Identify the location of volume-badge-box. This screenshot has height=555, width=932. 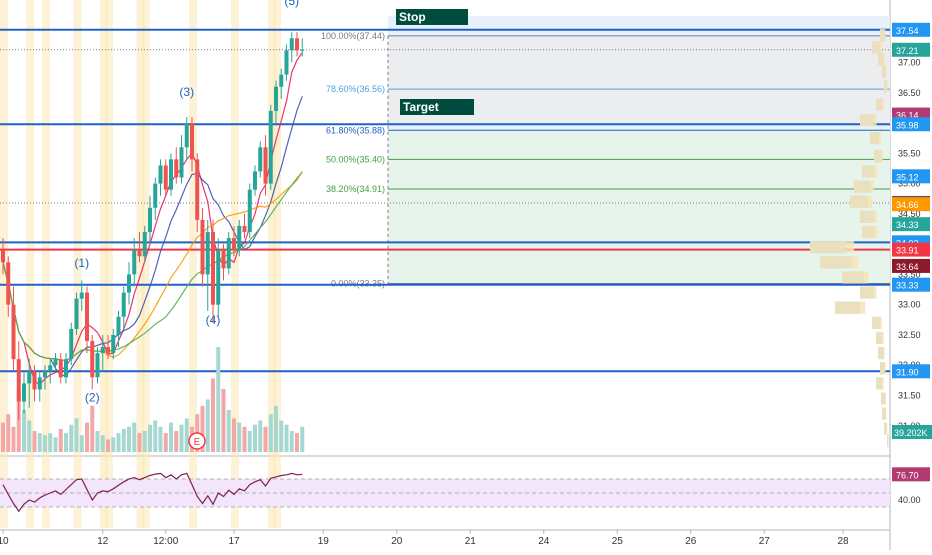
(912, 432).